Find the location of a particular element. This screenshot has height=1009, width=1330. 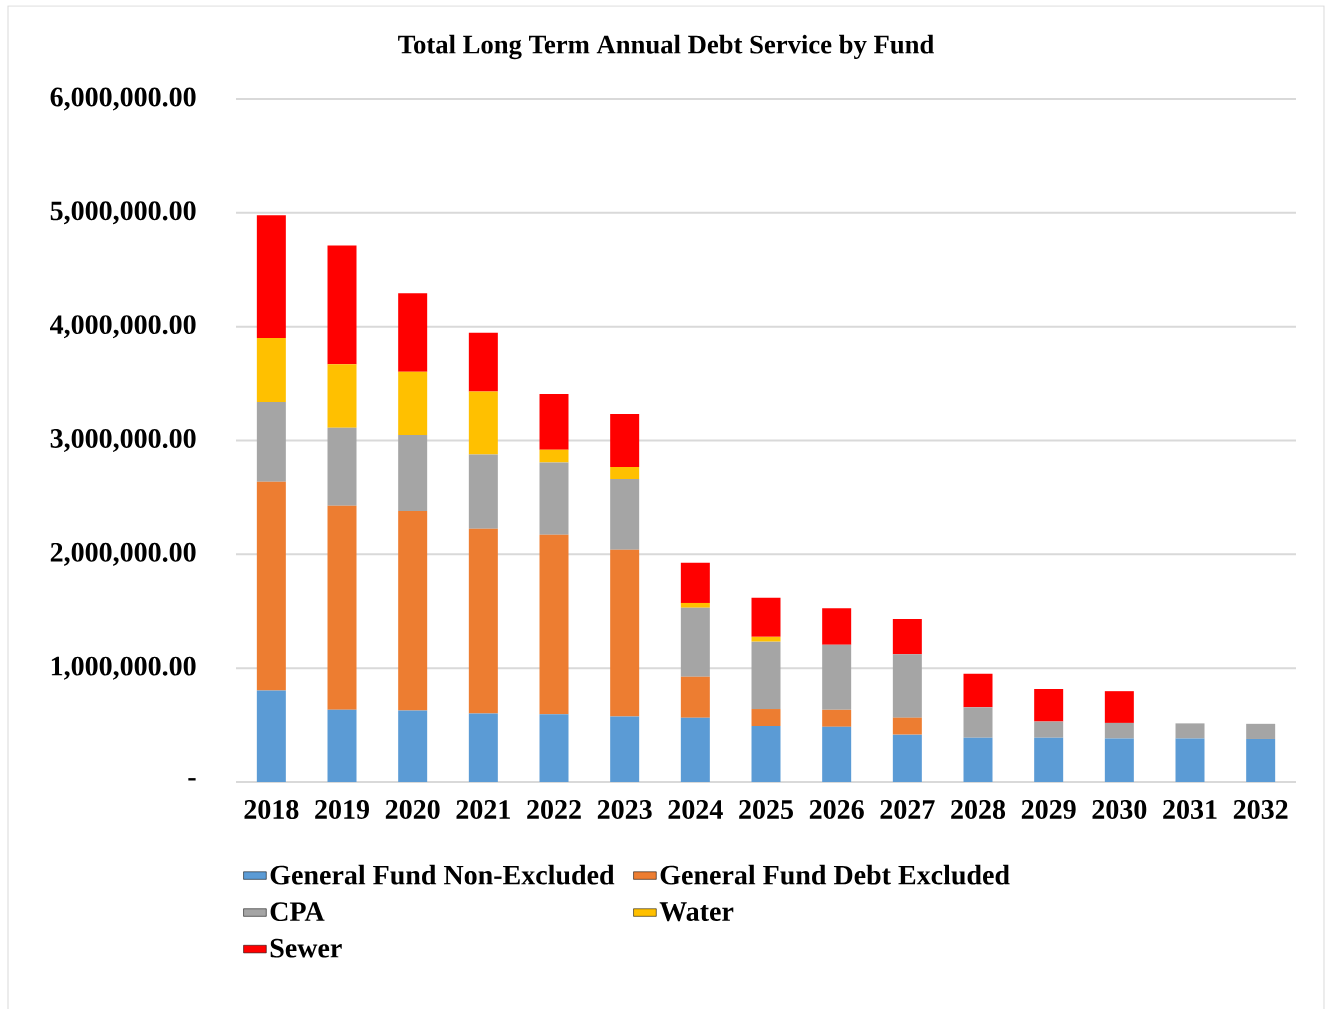

x-tick-label: 2026 is located at coordinates (836, 809).